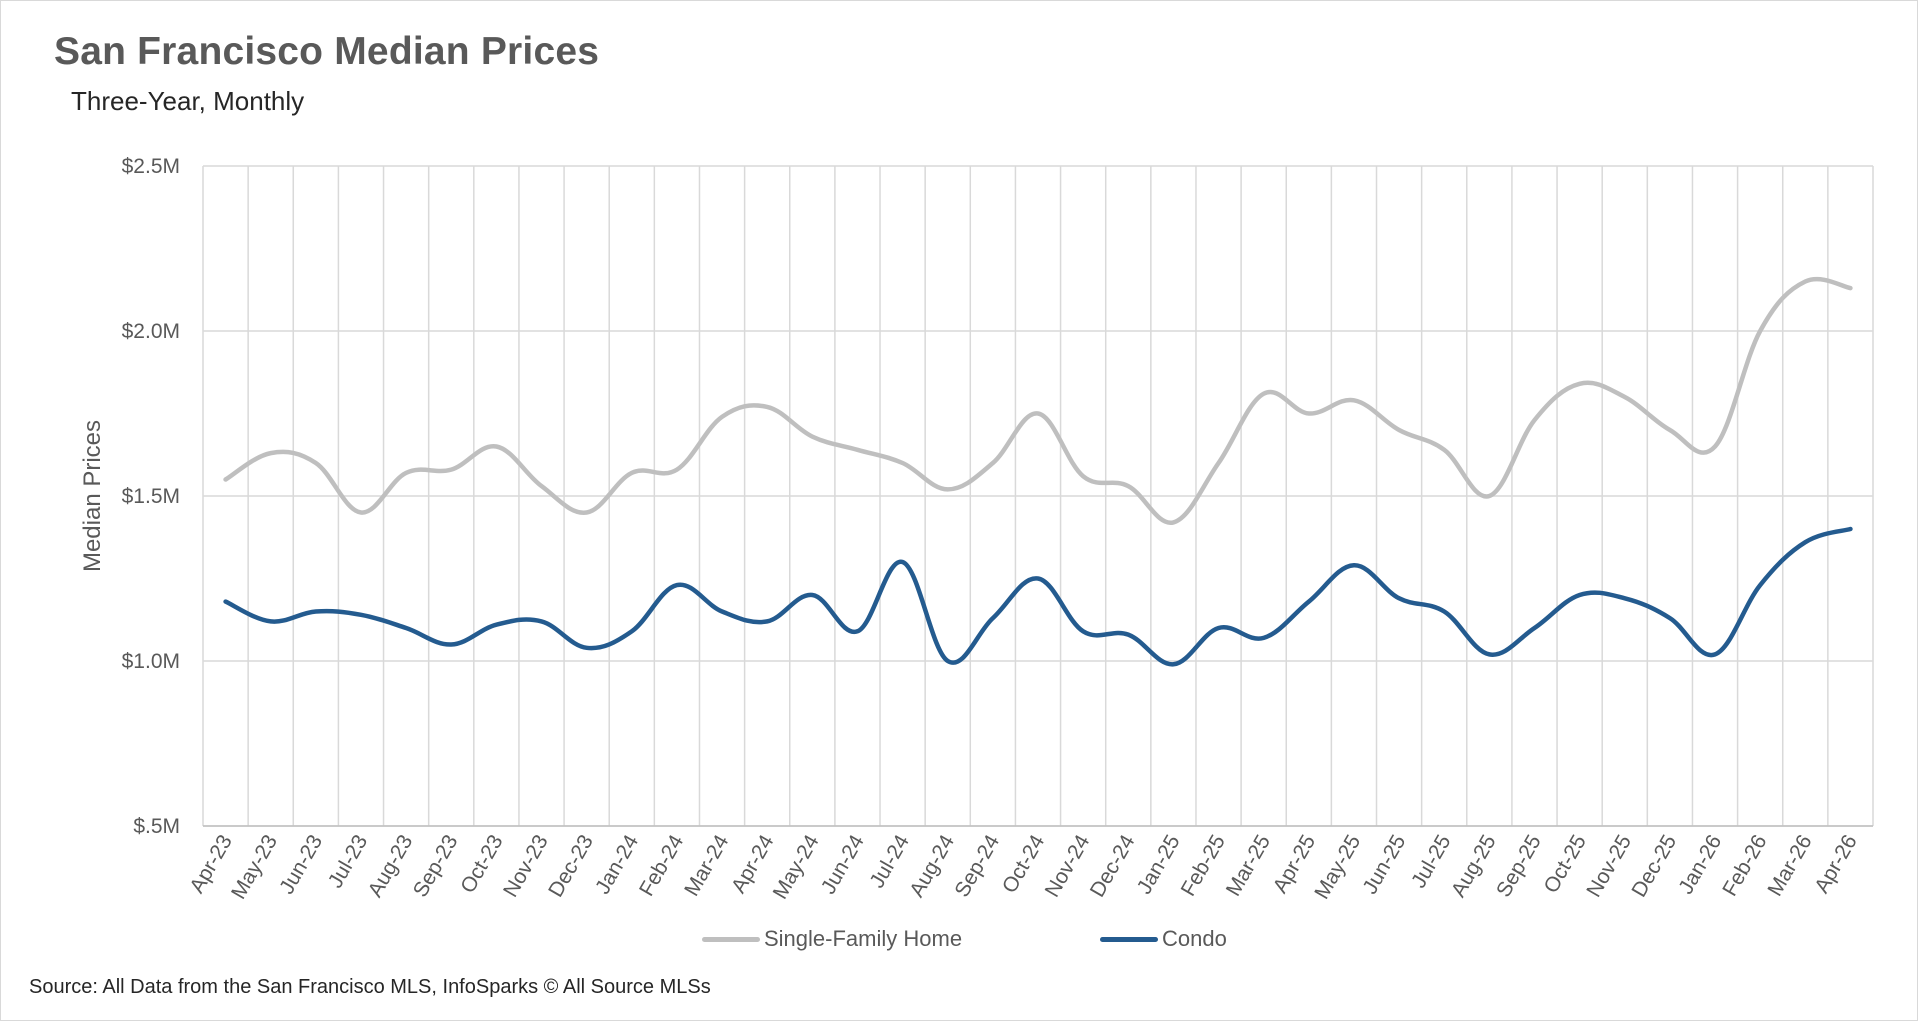  What do you see at coordinates (1038, 596) in the screenshot?
I see `series-line-condo` at bounding box center [1038, 596].